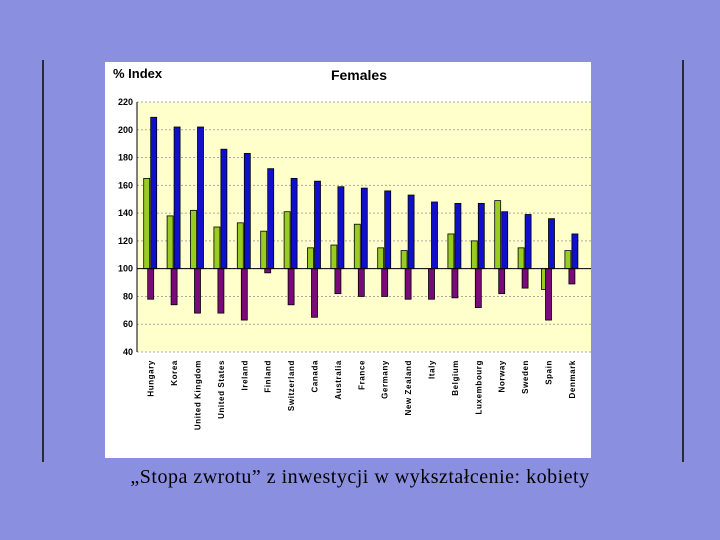 This screenshot has height=540, width=720. Describe the element at coordinates (125, 269) in the screenshot. I see `y-tick-label: 100` at that location.